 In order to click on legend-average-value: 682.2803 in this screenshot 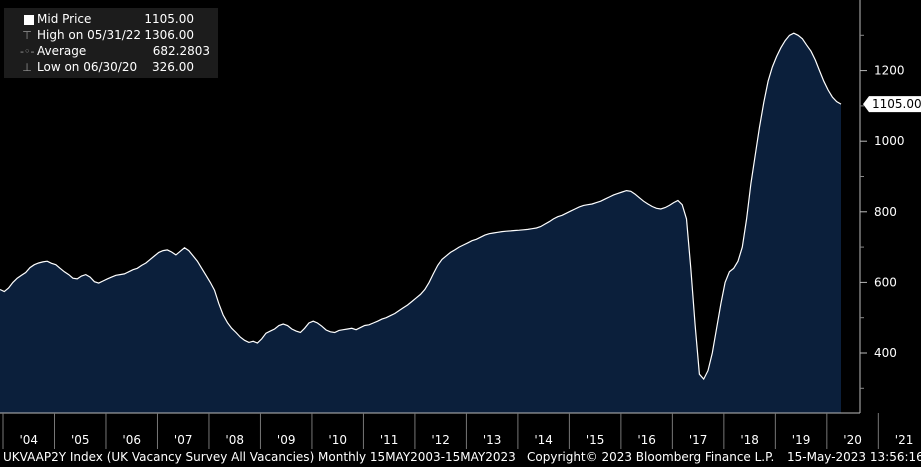, I will do `click(181, 51)`.